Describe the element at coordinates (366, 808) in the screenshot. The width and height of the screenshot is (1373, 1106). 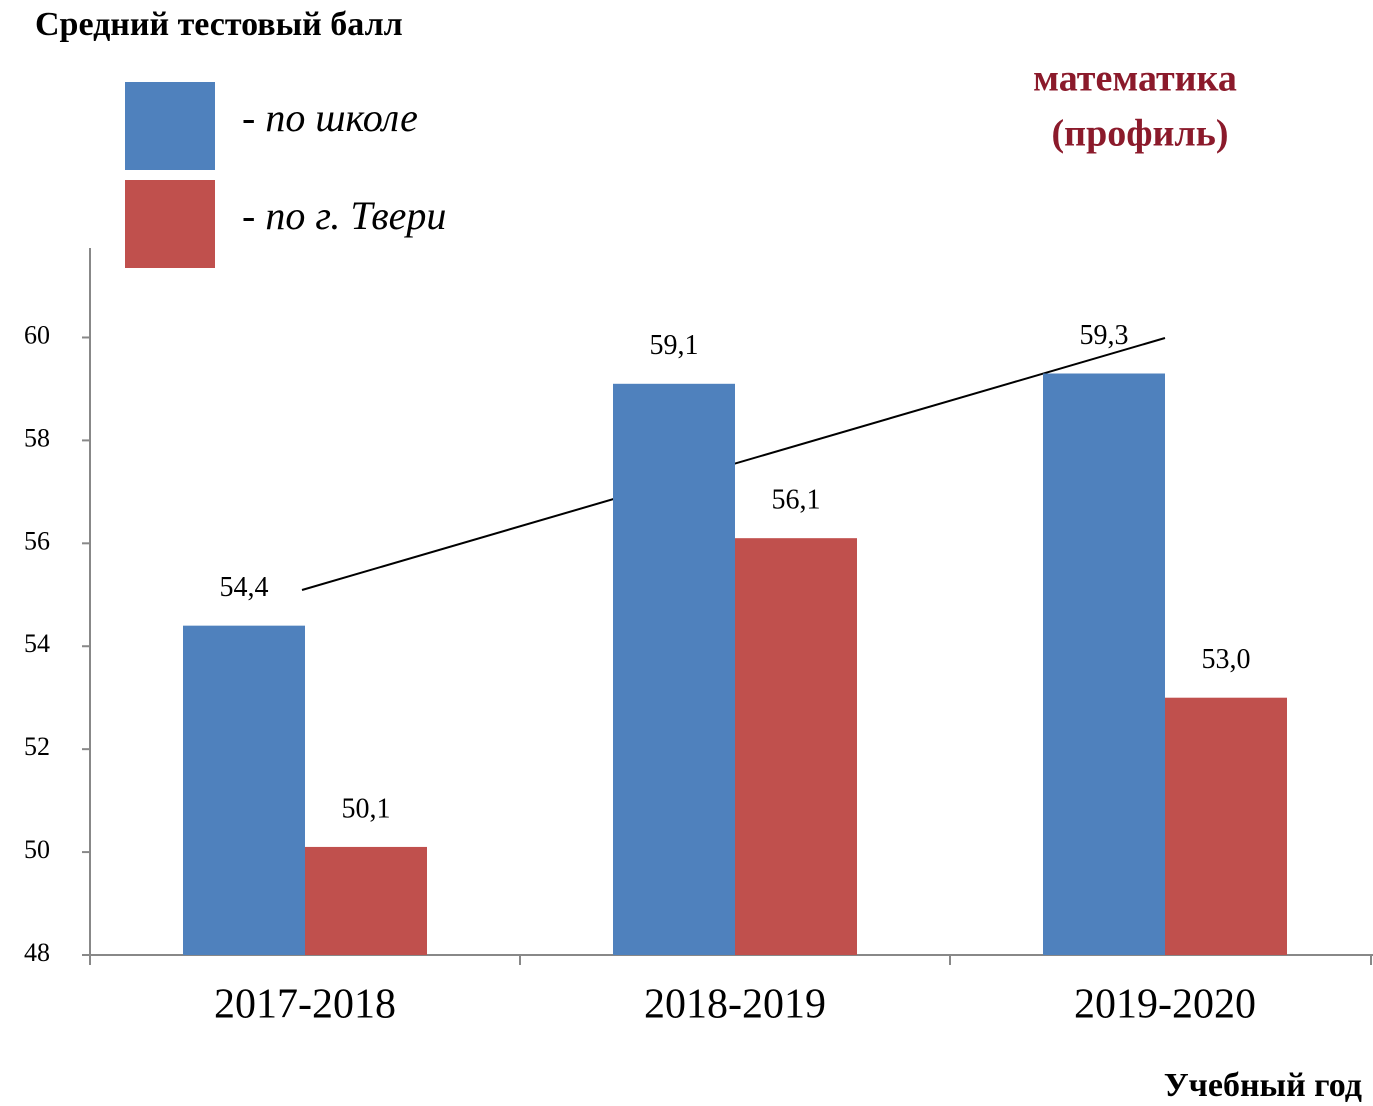
I see `data-label: 50,1` at that location.